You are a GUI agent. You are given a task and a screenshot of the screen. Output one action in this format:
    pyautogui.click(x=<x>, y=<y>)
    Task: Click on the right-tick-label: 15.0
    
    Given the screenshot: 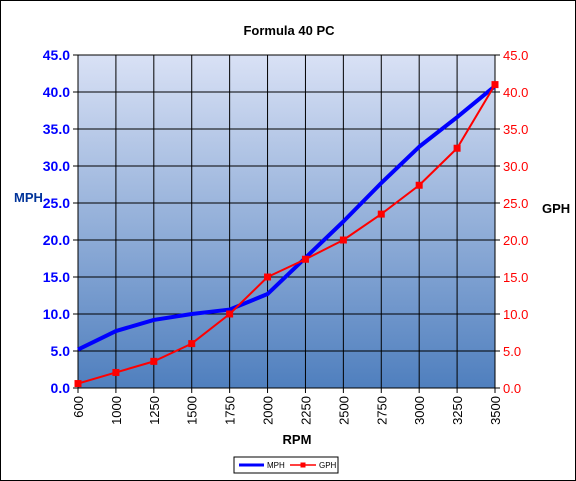 What is the action you would take?
    pyautogui.click(x=515, y=277)
    